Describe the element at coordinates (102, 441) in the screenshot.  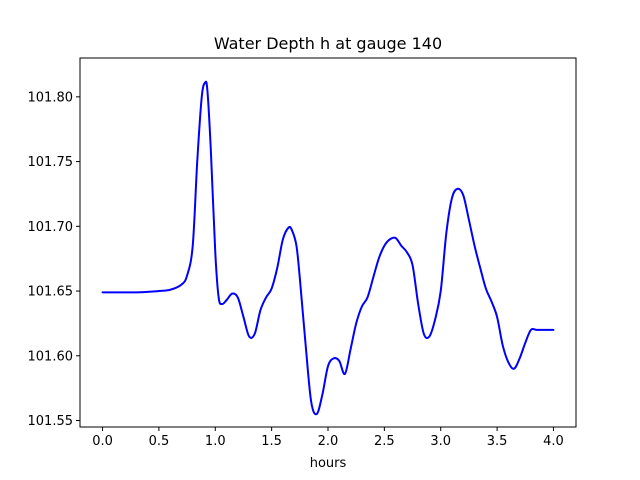
I see `x-tick-label: 0.0` at that location.